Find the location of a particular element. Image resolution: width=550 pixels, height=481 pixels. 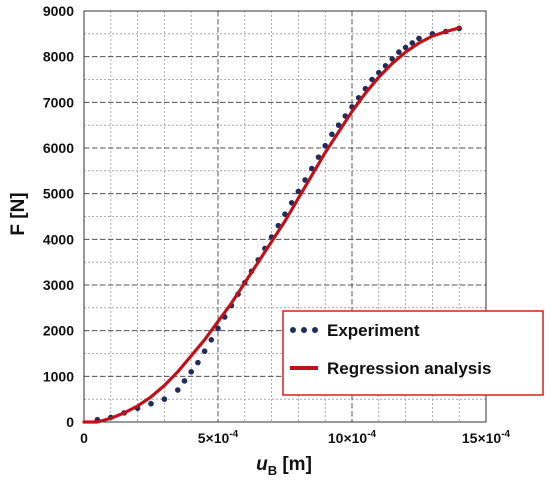

x-tick-label: 10×10⁻⁴ is located at coordinates (352, 437).